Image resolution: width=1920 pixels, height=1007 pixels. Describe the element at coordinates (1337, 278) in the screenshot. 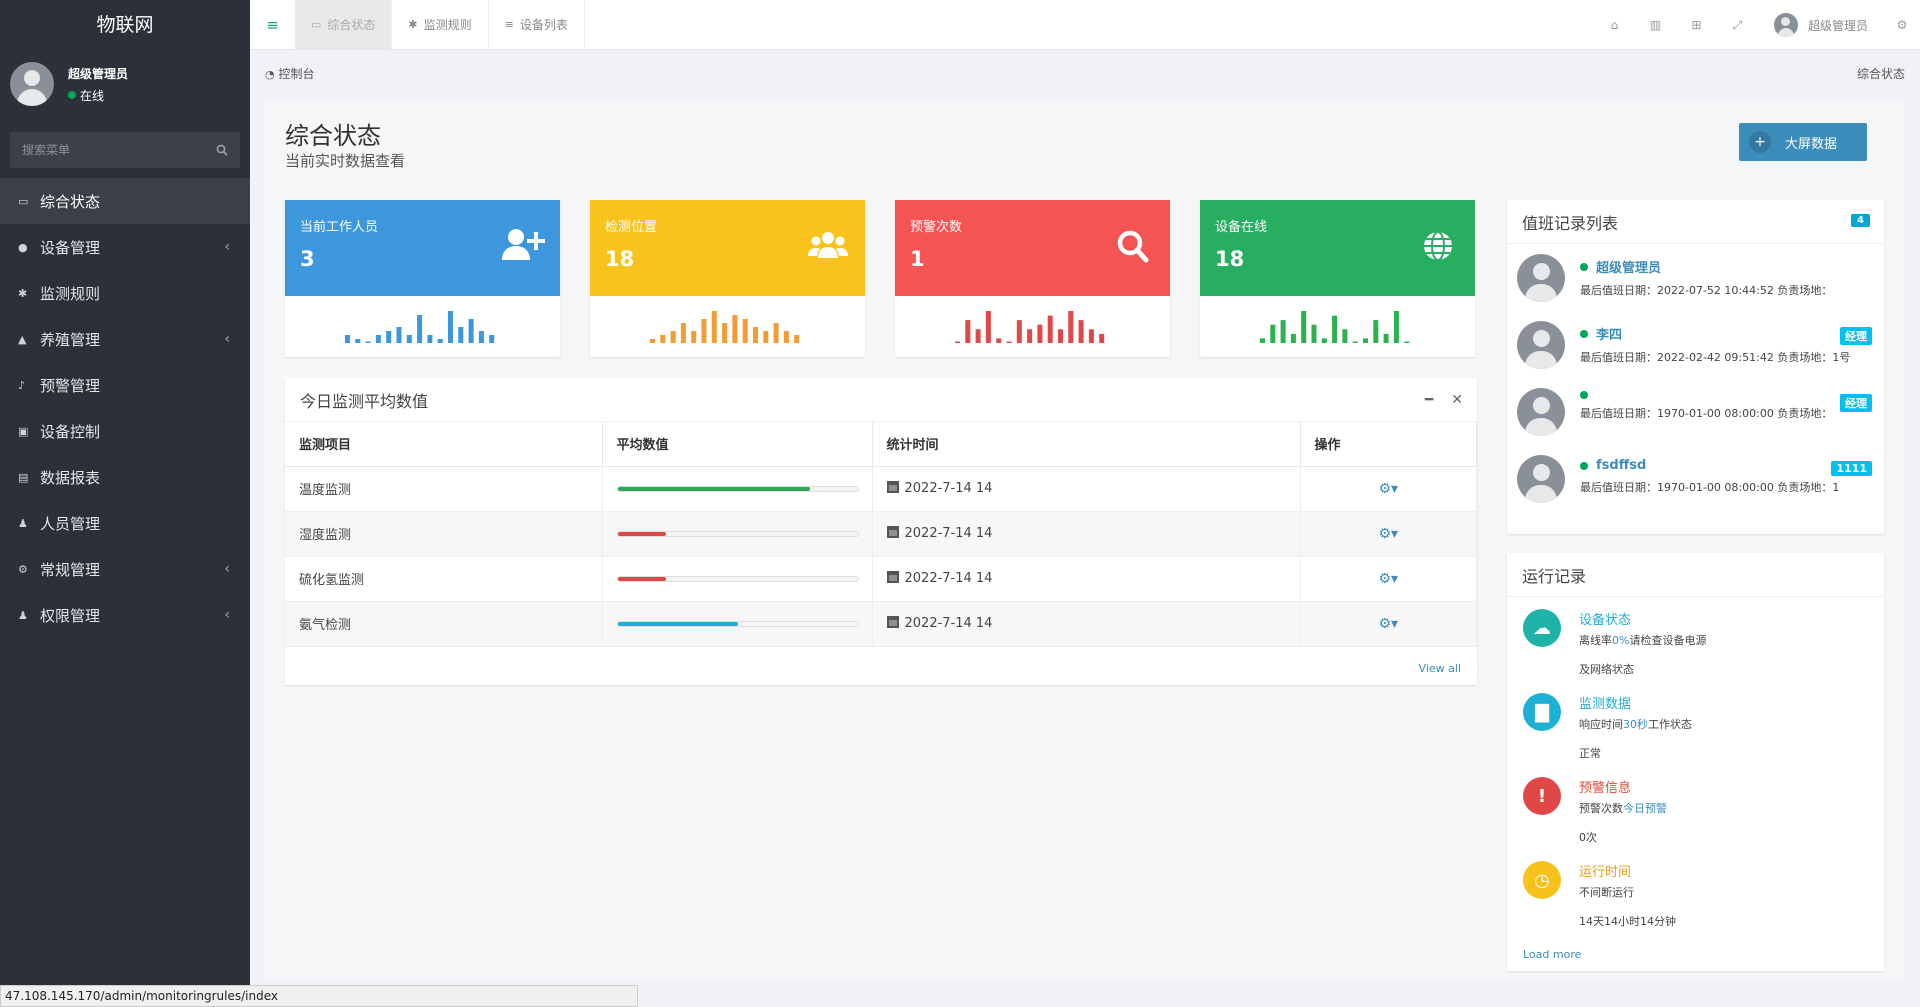

I see `stat-card-3: 设备在线 18` at that location.